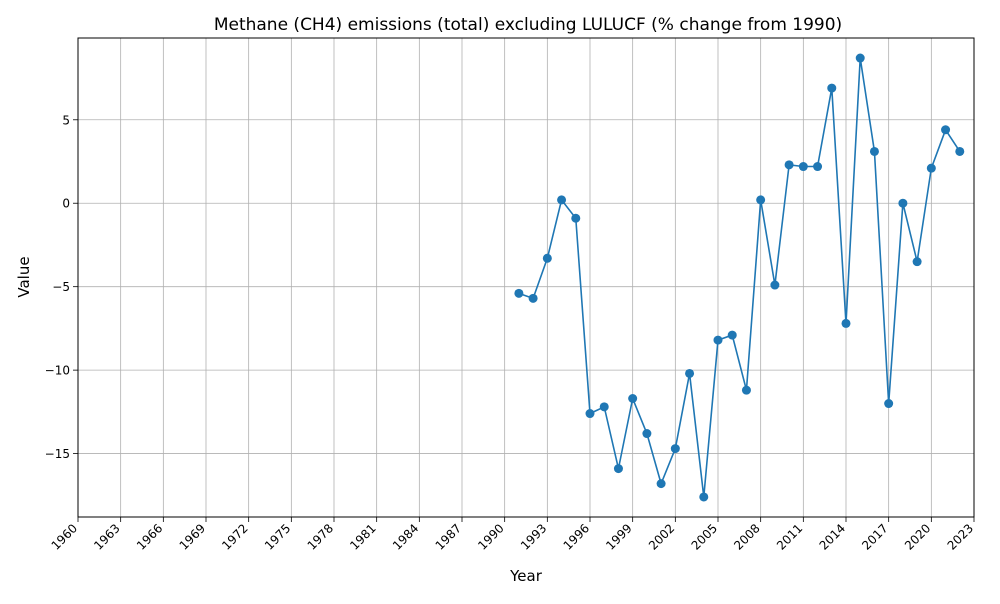 The height and width of the screenshot is (604, 1000). What do you see at coordinates (490, 536) in the screenshot?
I see `x-tick-label: 1990` at bounding box center [490, 536].